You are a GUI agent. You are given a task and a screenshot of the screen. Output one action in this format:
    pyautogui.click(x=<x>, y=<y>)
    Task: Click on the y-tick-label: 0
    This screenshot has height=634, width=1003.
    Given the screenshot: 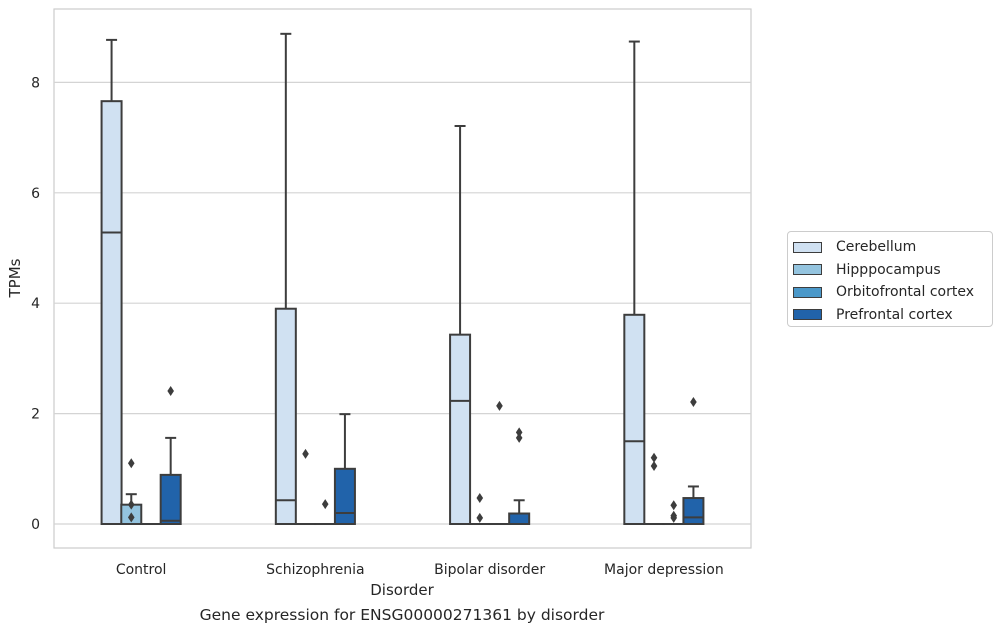 What is the action you would take?
    pyautogui.click(x=35, y=525)
    